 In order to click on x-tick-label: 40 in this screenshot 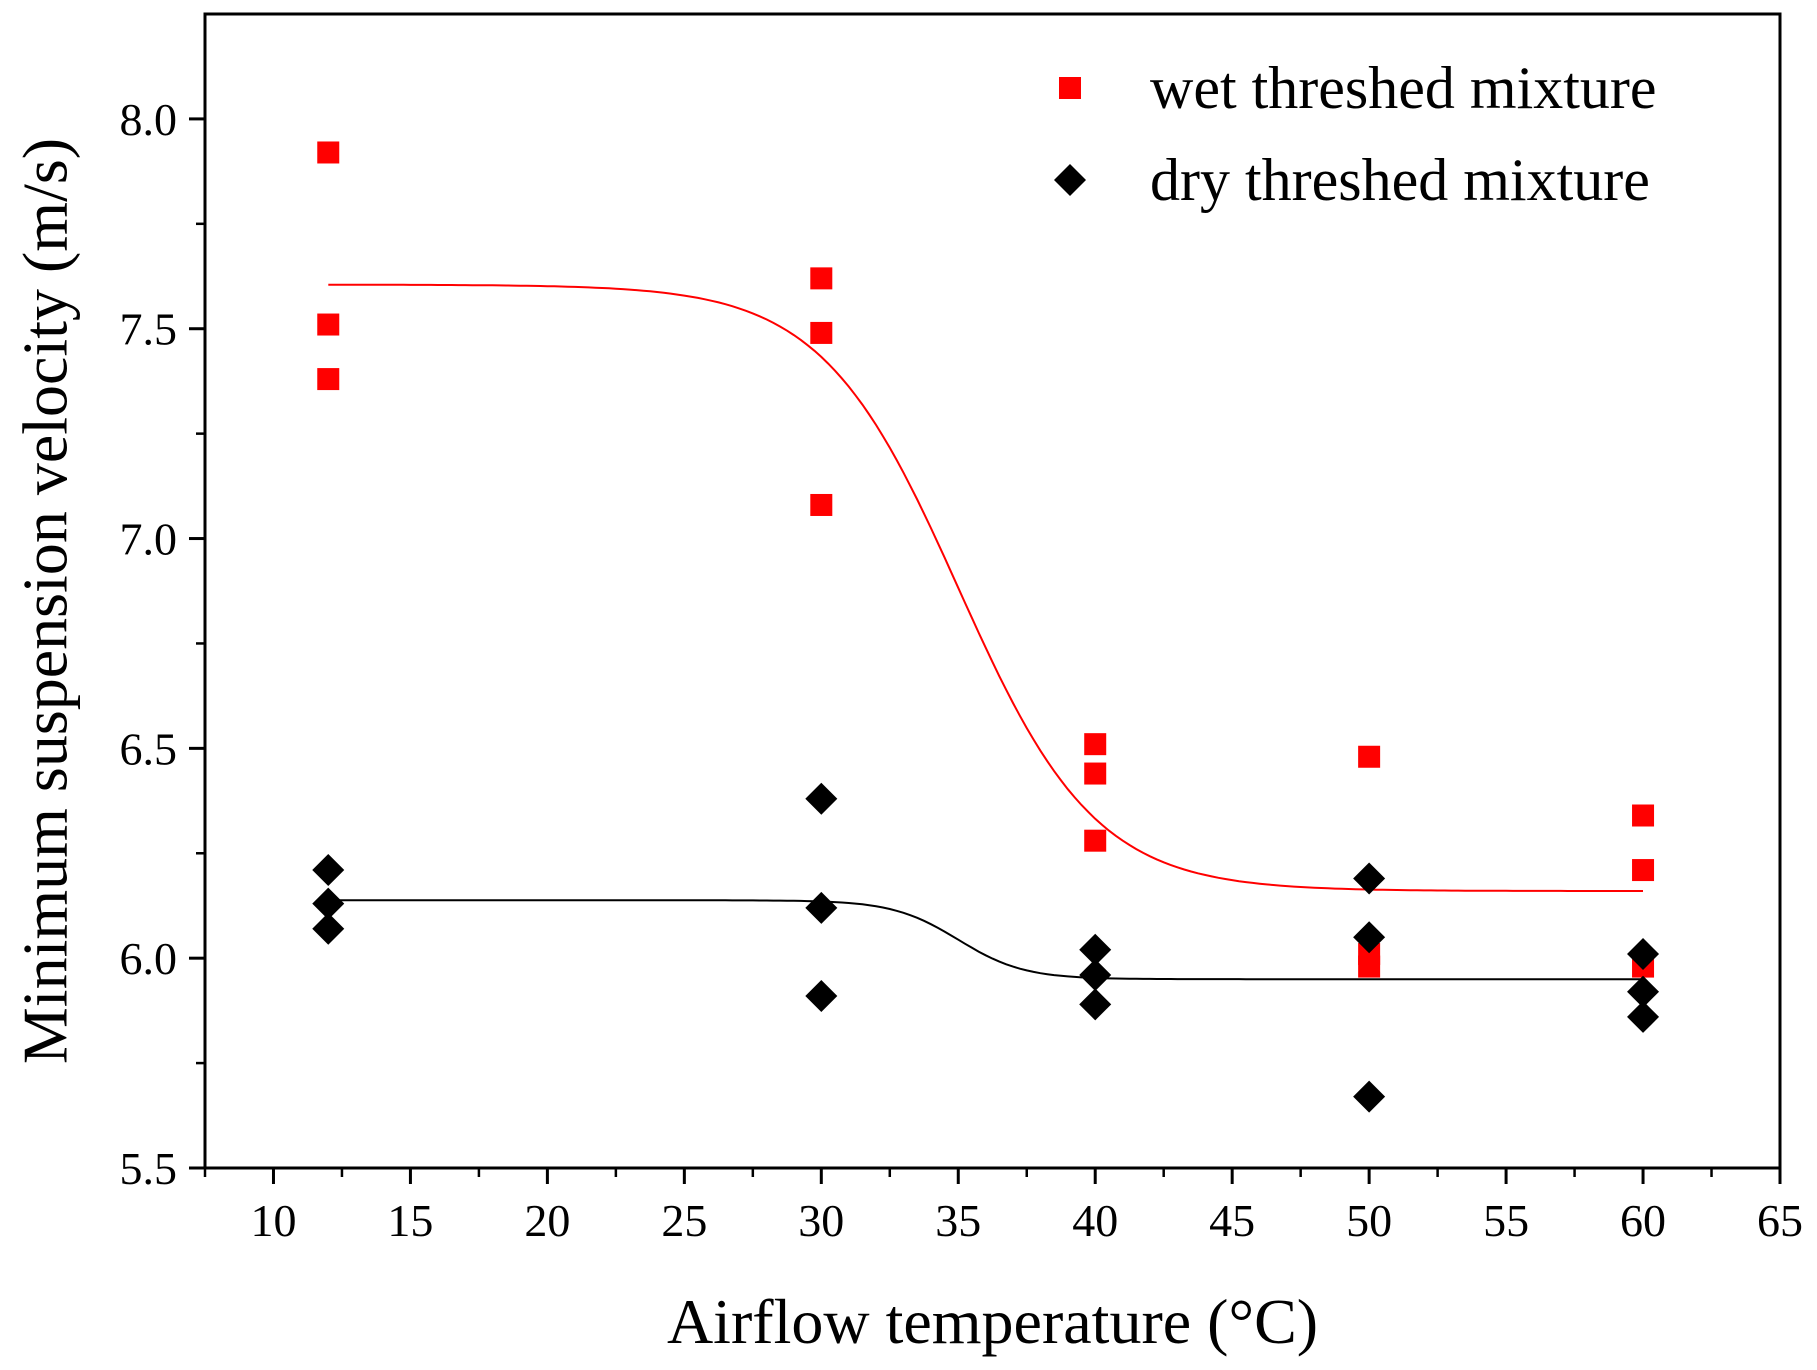, I will do `click(1095, 1220)`.